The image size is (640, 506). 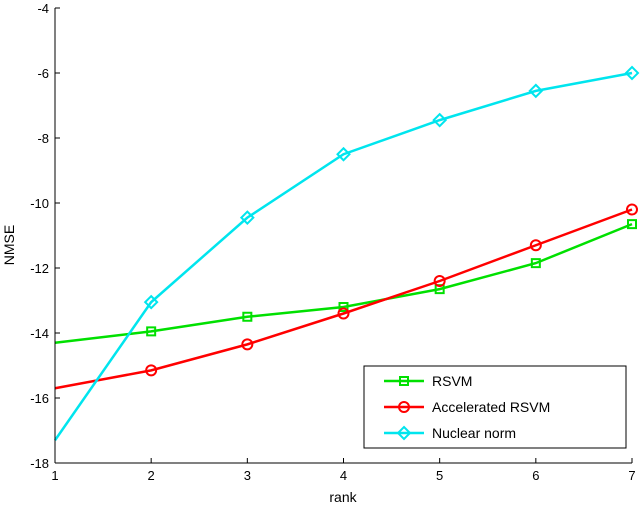 I want to click on x-tick-label: 7, so click(x=631, y=475).